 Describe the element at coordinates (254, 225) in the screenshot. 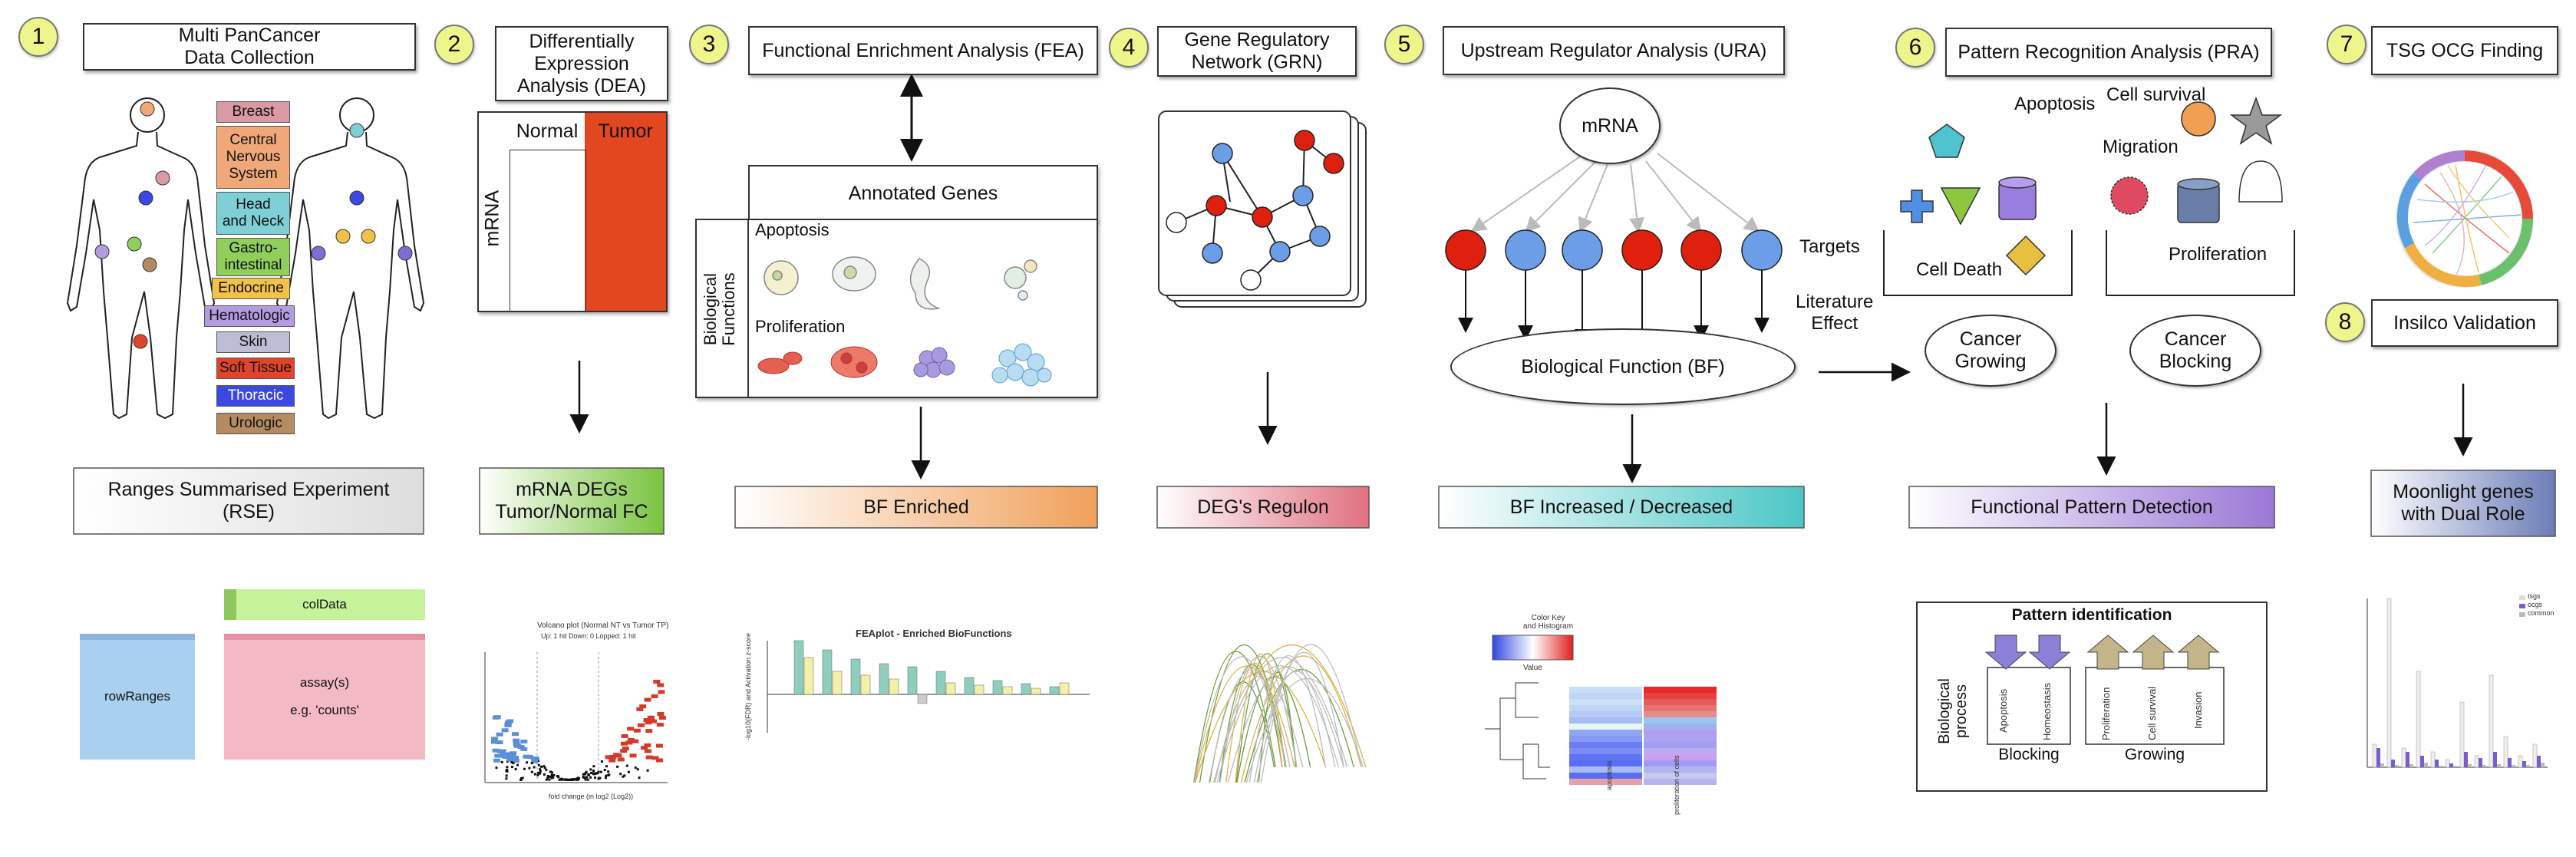

I see `organ-dots` at that location.